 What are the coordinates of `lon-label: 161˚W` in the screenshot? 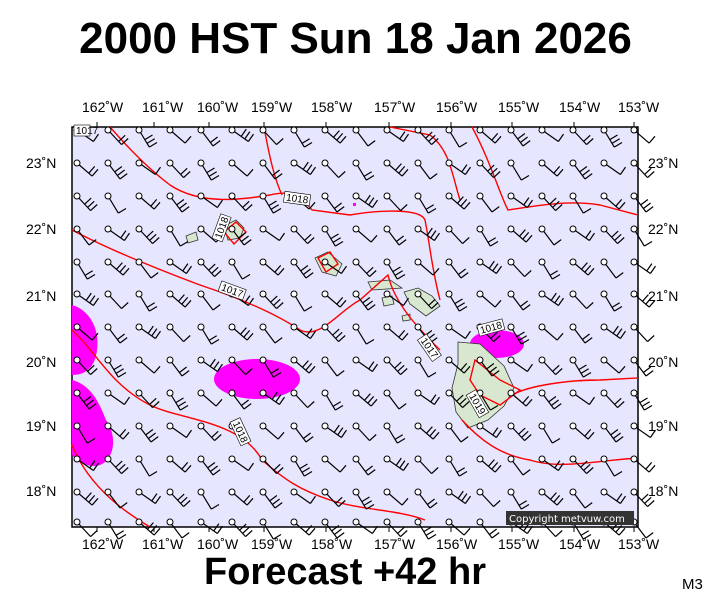 It's located at (163, 107).